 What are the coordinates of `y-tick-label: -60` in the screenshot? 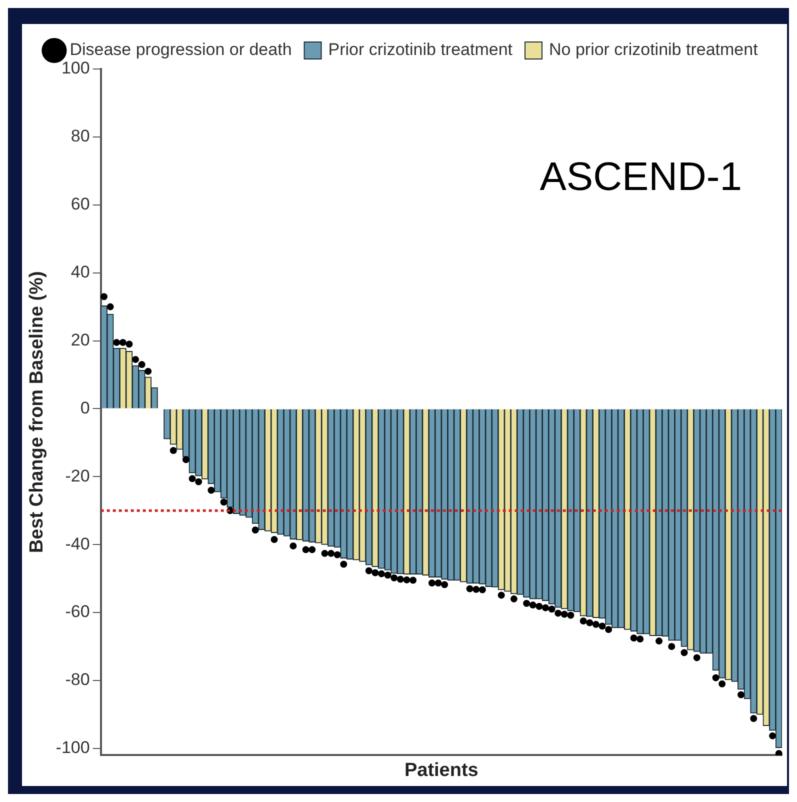 It's located at (77, 612).